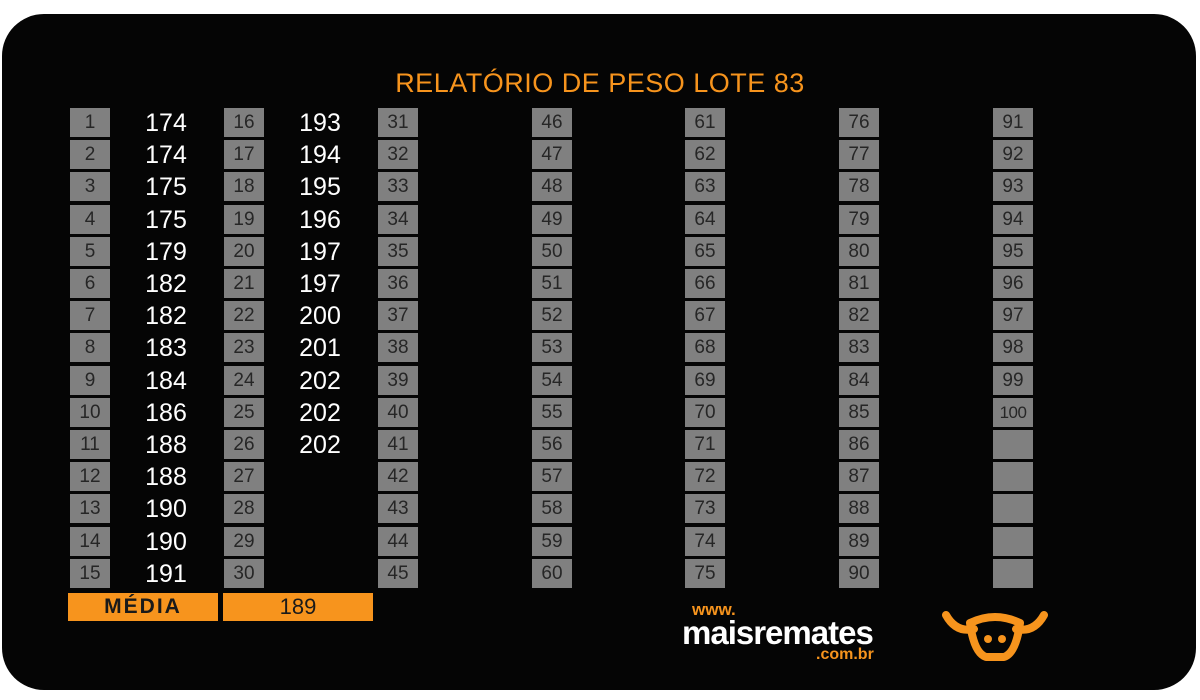 The height and width of the screenshot is (700, 1200). What do you see at coordinates (320, 187) in the screenshot?
I see `weight-value: 195` at bounding box center [320, 187].